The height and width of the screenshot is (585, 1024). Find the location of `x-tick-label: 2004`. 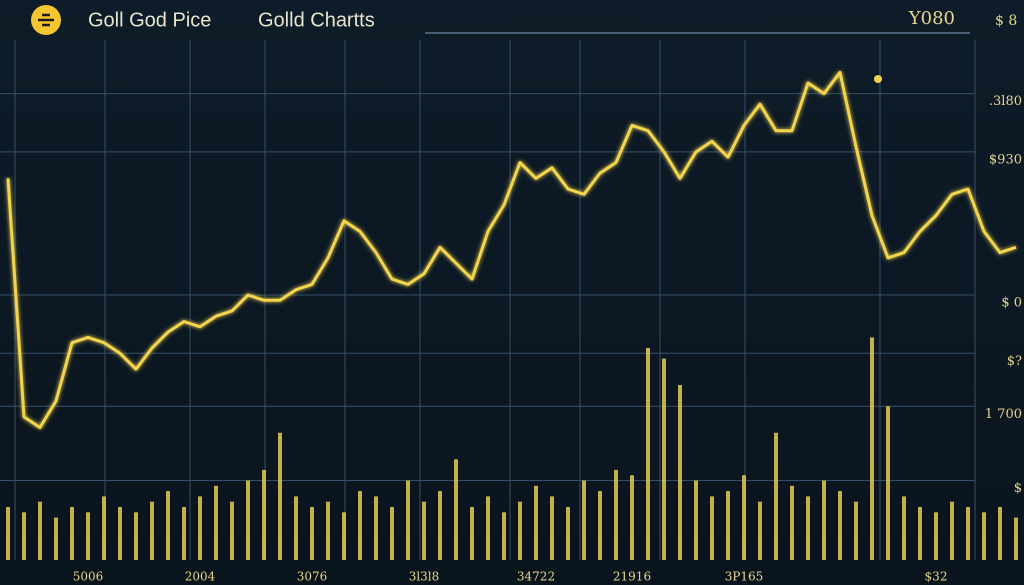

x-tick-label: 2004 is located at coordinates (200, 577).